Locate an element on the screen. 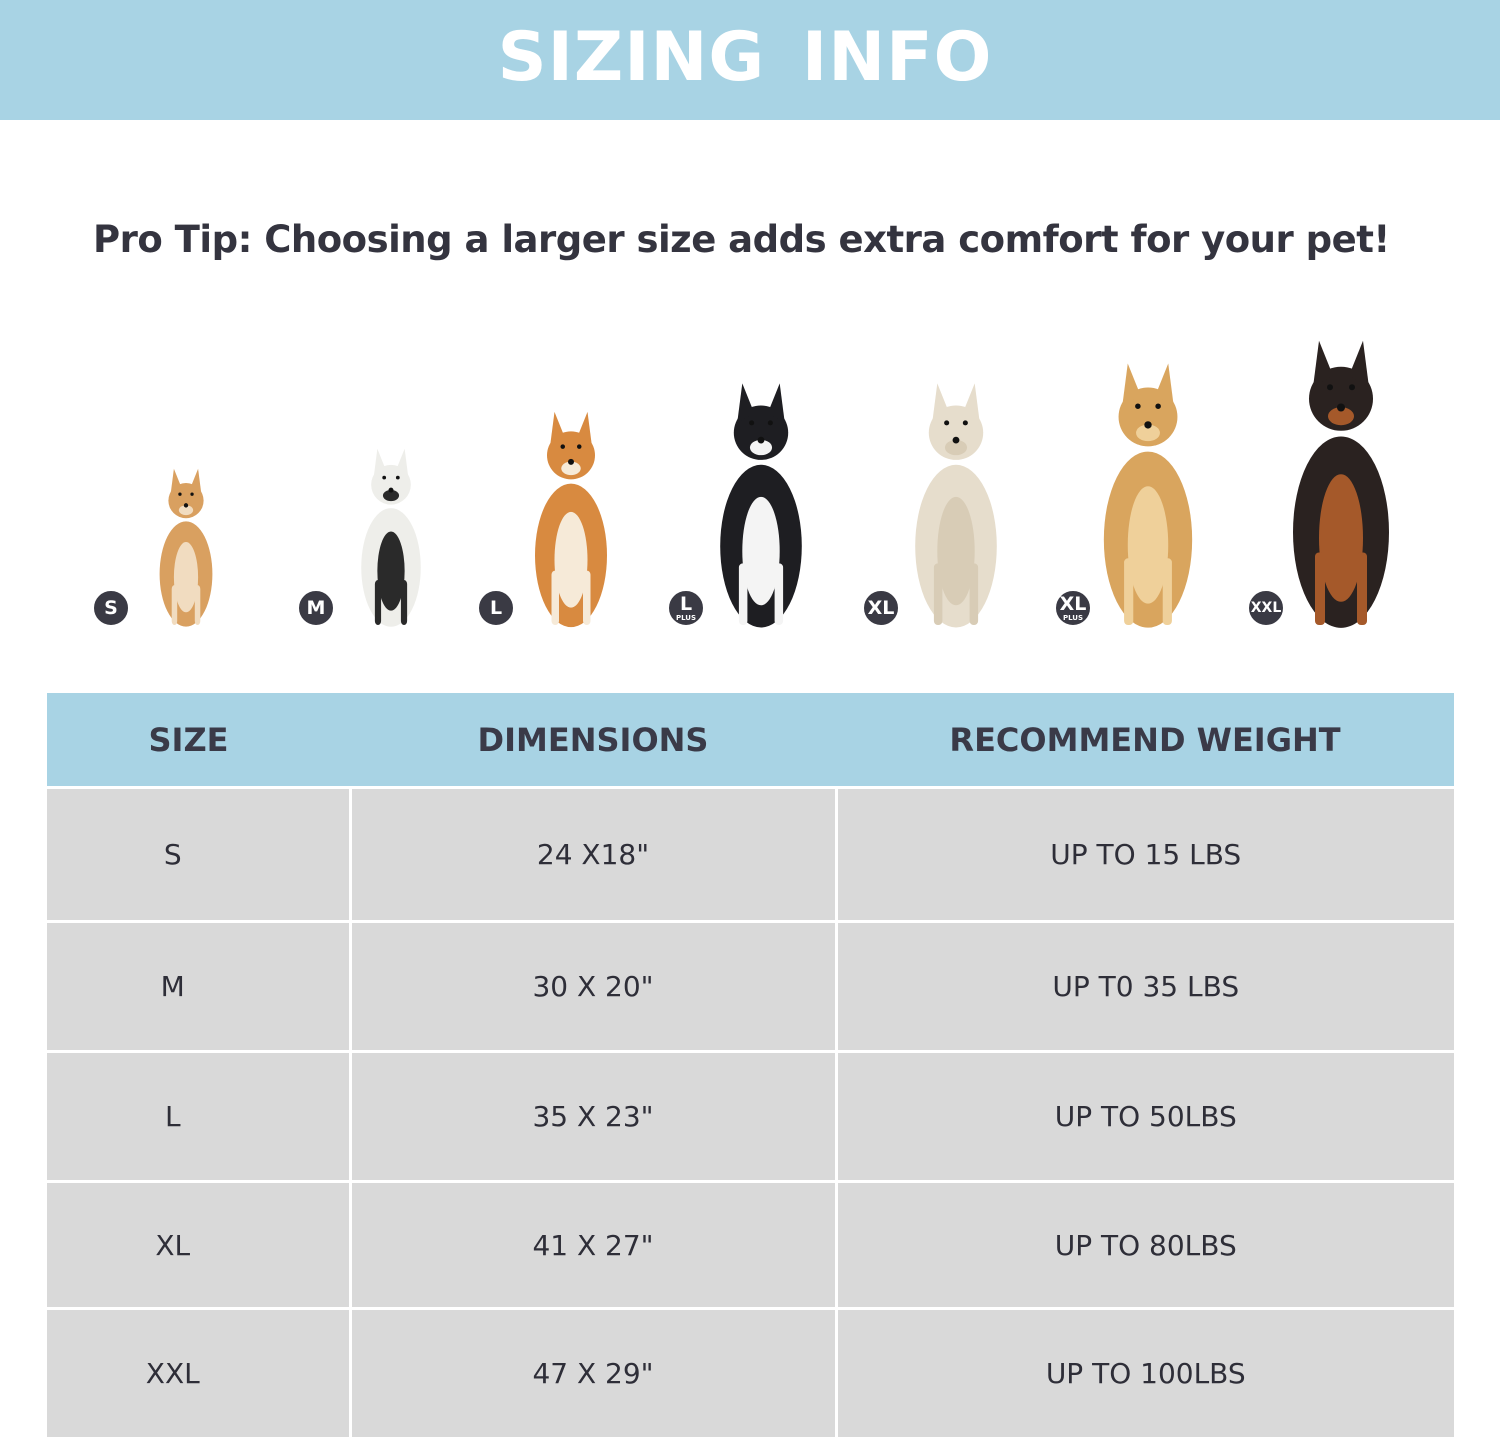 The width and height of the screenshot is (1500, 1445). size-badge: XL is located at coordinates (881, 608).